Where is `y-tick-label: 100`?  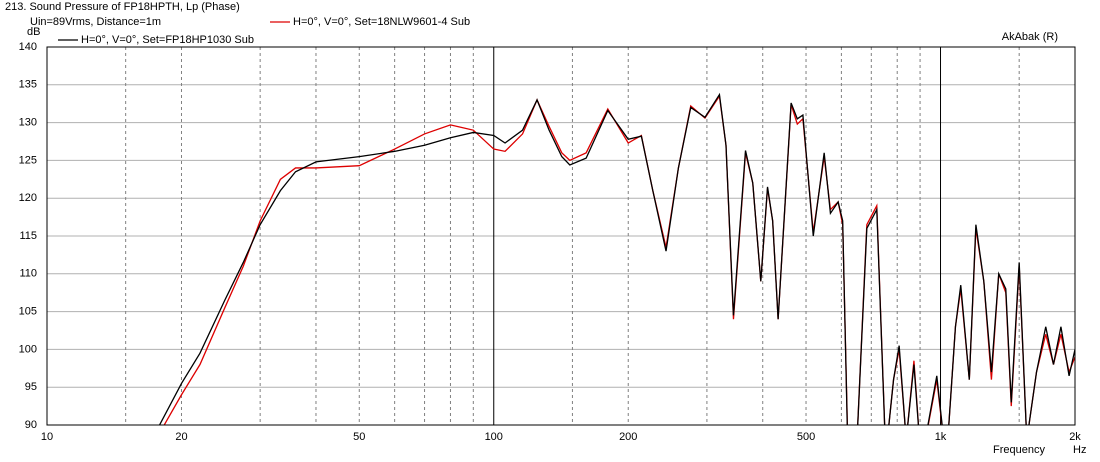 y-tick-label: 100 is located at coordinates (28, 349).